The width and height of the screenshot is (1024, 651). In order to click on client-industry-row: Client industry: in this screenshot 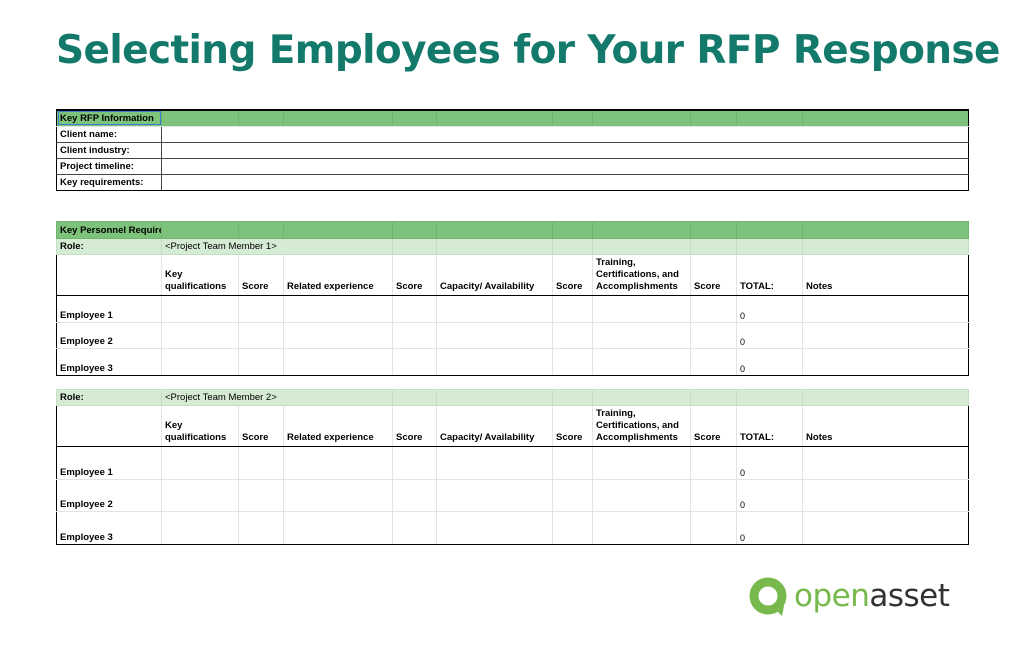, I will do `click(512, 150)`.